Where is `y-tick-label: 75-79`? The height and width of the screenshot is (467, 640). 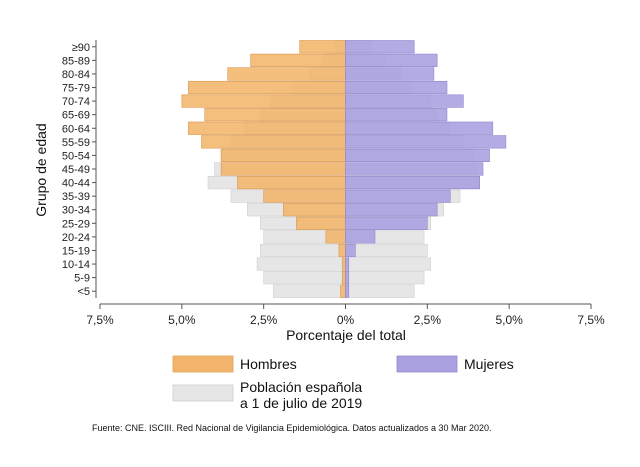
y-tick-label: 75-79 is located at coordinates (76, 89).